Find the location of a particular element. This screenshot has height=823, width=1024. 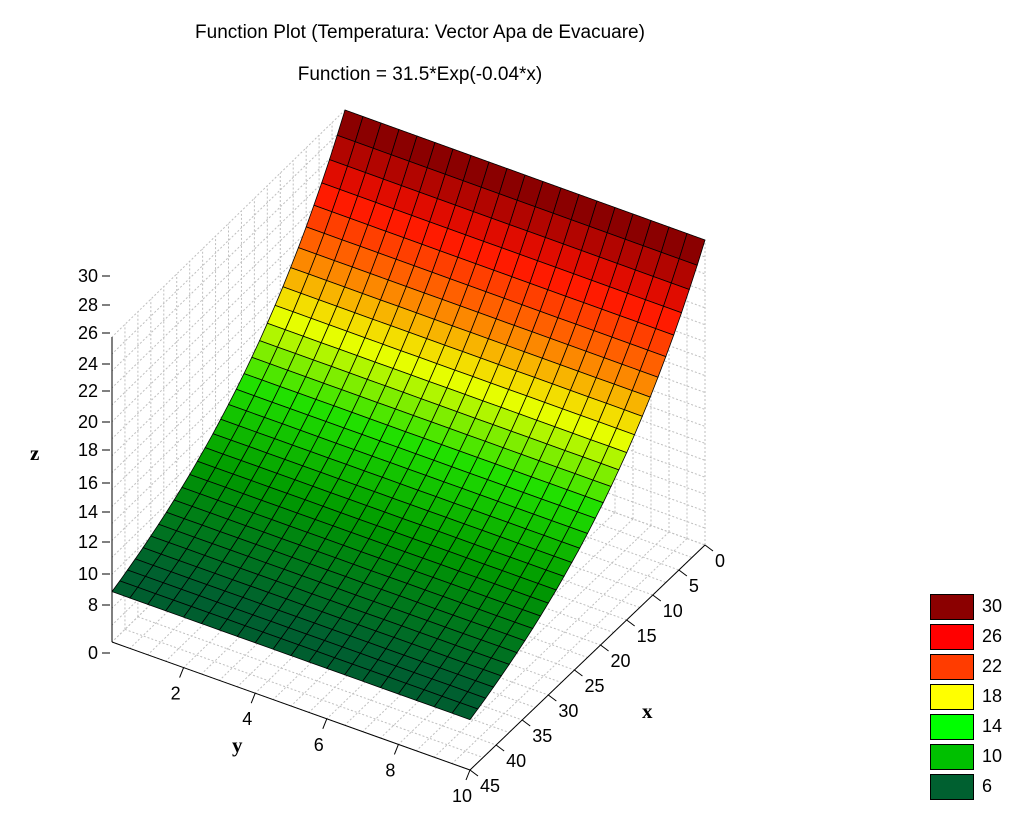

x-tick-label: 35 is located at coordinates (542, 736).